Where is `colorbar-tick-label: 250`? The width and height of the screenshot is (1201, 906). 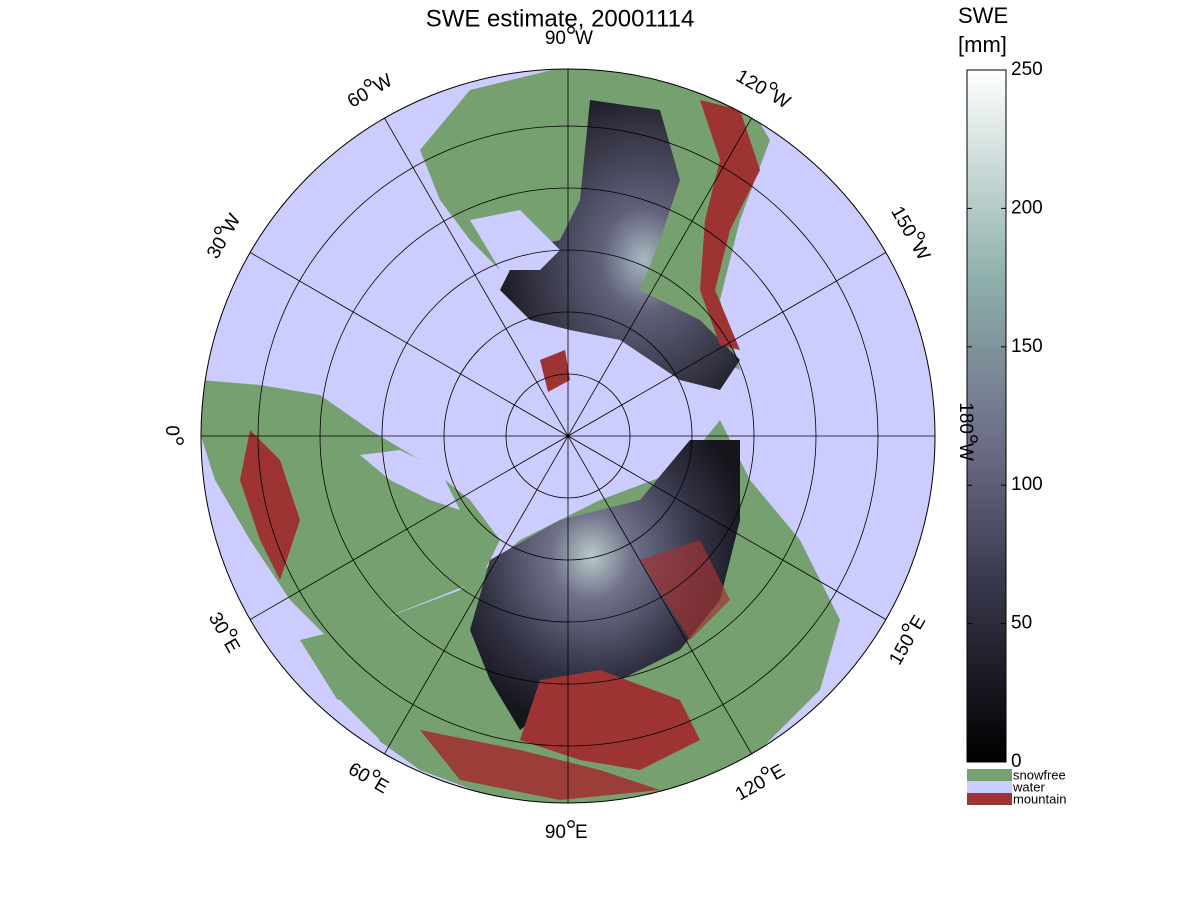 colorbar-tick-label: 250 is located at coordinates (1027, 69).